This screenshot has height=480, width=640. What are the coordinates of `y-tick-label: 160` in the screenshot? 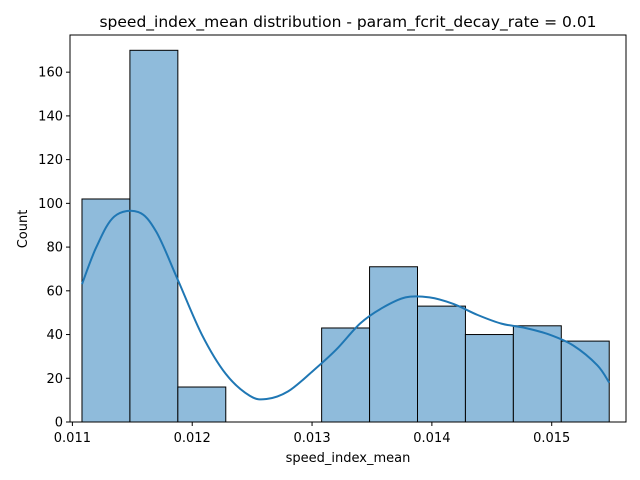 It's located at (50, 73).